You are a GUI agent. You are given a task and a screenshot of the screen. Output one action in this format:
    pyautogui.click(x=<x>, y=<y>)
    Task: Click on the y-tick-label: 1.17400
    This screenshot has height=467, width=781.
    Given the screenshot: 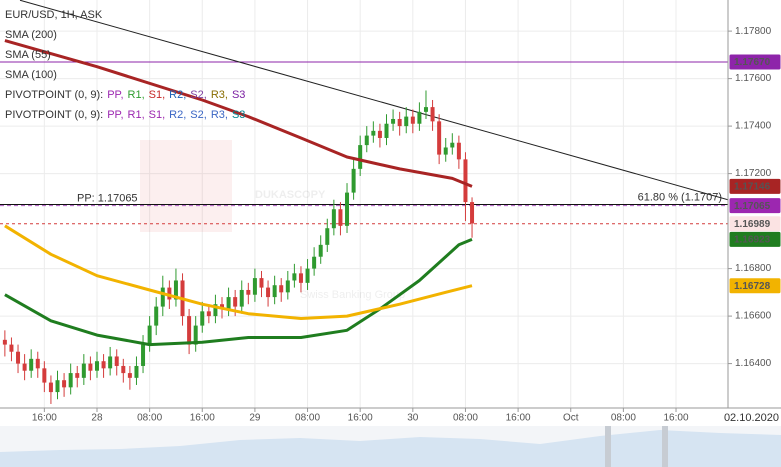 What is the action you would take?
    pyautogui.click(x=753, y=126)
    